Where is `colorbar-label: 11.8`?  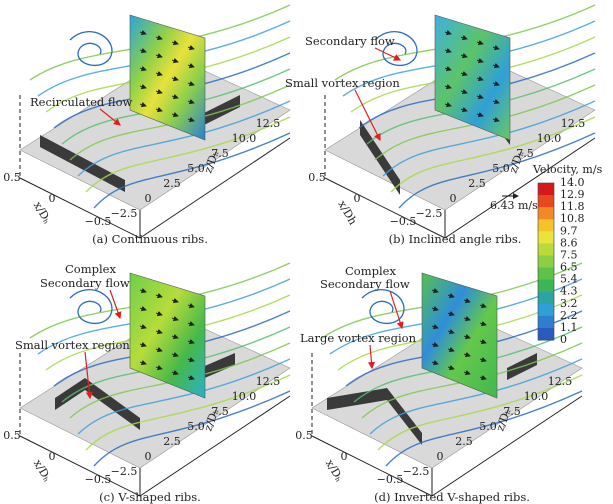 colorbar-label: 11.8 is located at coordinates (572, 206).